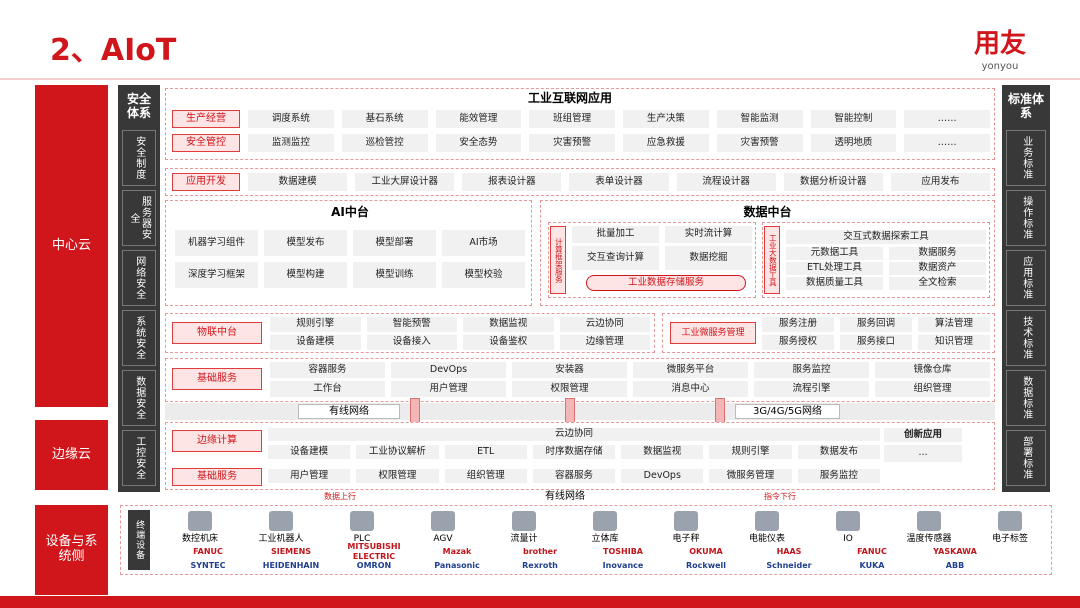 This screenshot has width=1080, height=608. I want to click on brand: MITSUBISHI ELECTRIC, so click(374, 551).